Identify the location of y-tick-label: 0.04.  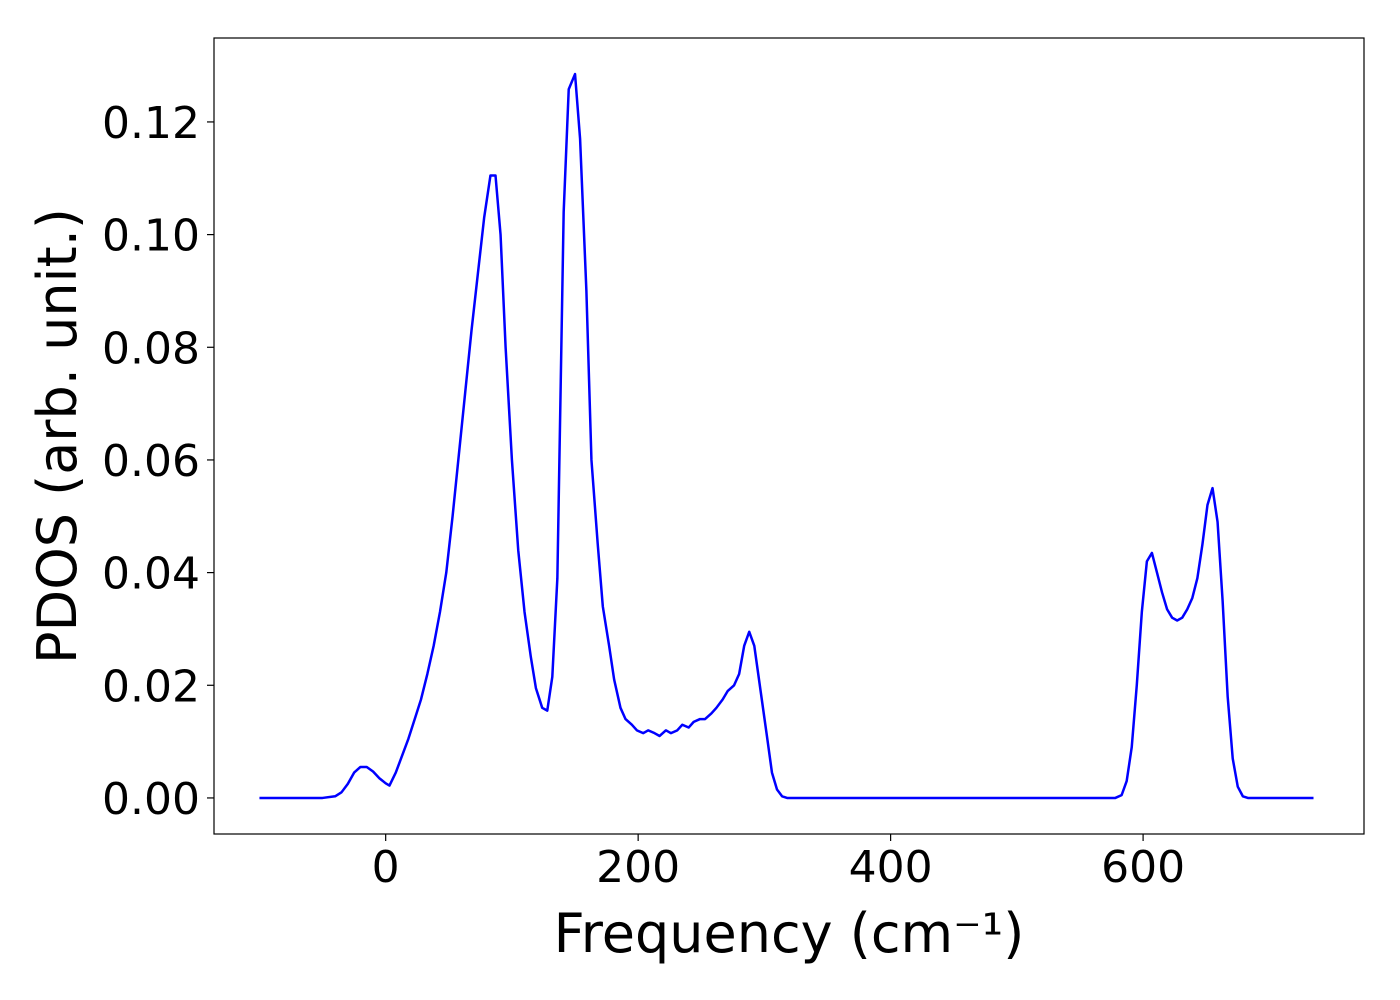
(151, 574).